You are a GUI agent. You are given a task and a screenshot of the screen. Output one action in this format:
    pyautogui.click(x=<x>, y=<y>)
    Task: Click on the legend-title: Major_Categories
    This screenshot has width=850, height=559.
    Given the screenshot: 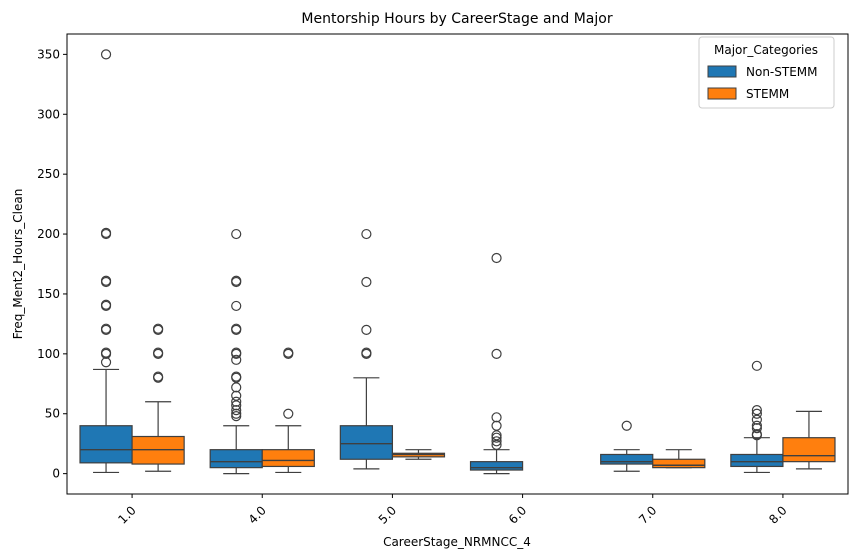 What is the action you would take?
    pyautogui.click(x=766, y=50)
    